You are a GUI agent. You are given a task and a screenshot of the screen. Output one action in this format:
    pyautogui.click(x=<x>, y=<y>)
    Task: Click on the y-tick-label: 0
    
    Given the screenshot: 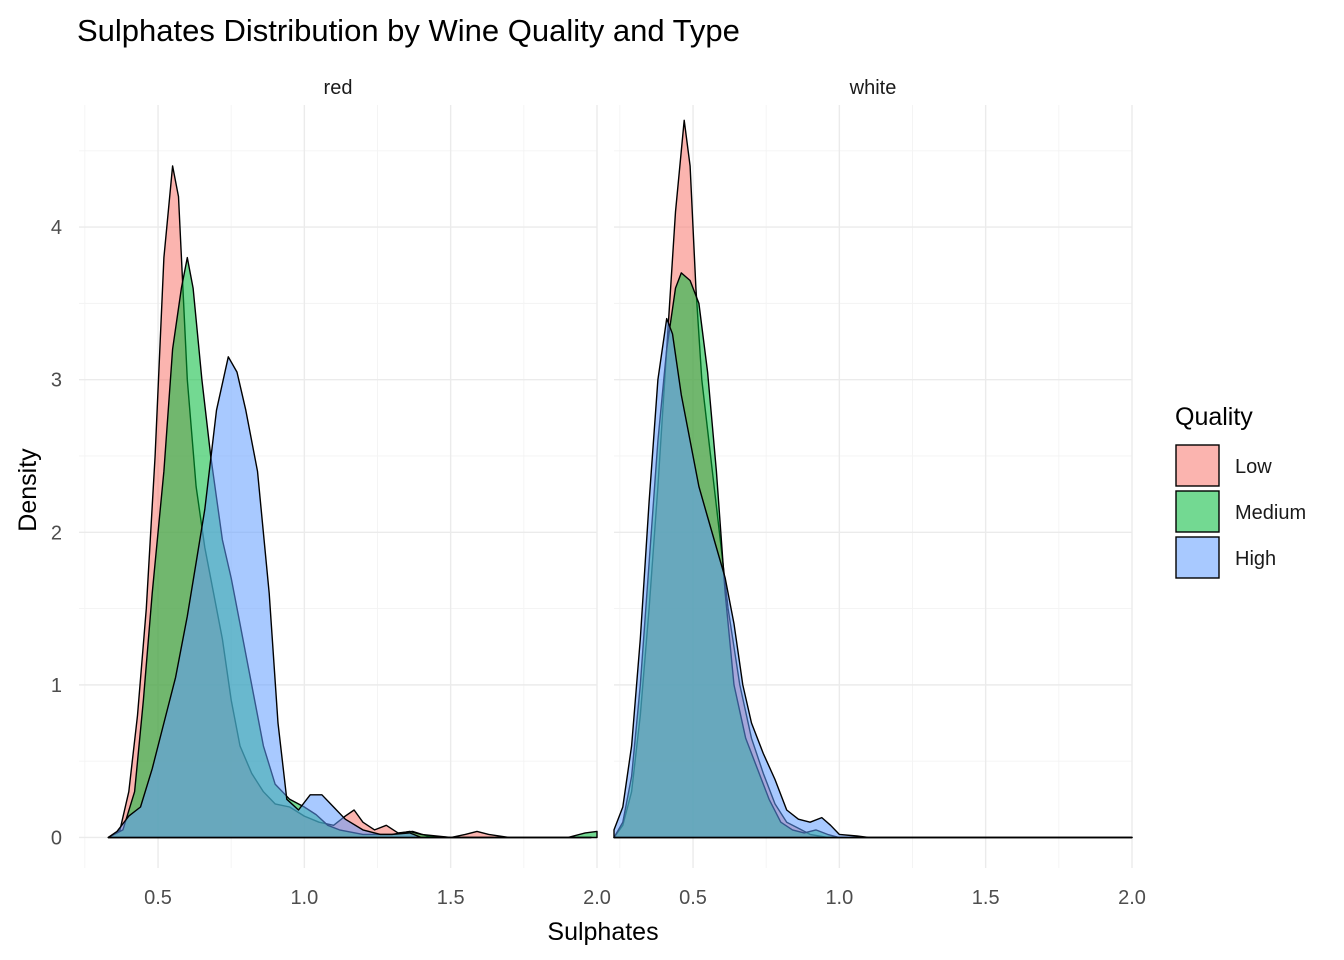 What is the action you would take?
    pyautogui.click(x=56, y=838)
    